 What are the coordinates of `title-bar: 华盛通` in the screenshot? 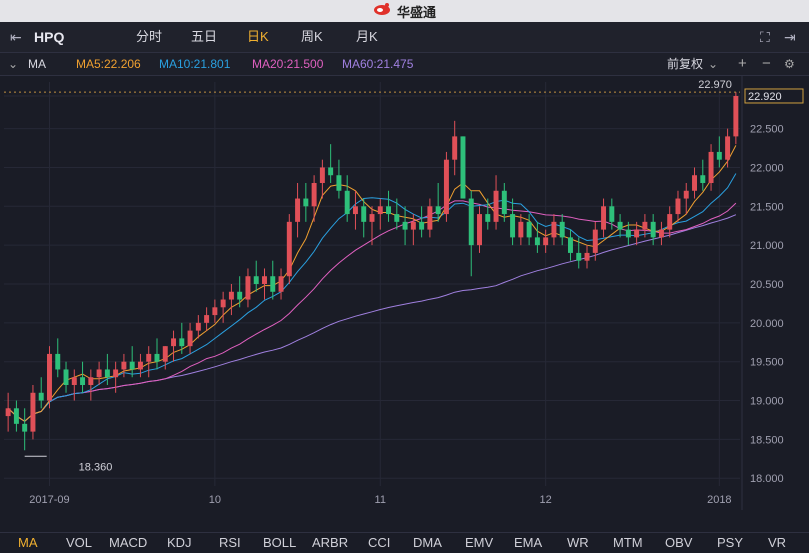 It's located at (404, 11).